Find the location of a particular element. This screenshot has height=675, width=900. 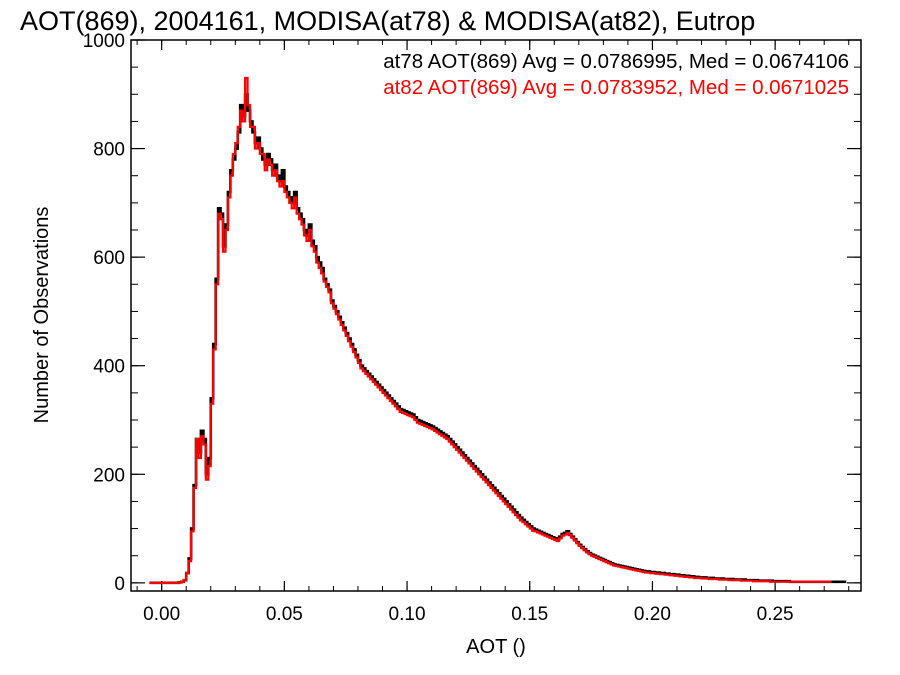

x-tick-label: 0.00 is located at coordinates (161, 614).